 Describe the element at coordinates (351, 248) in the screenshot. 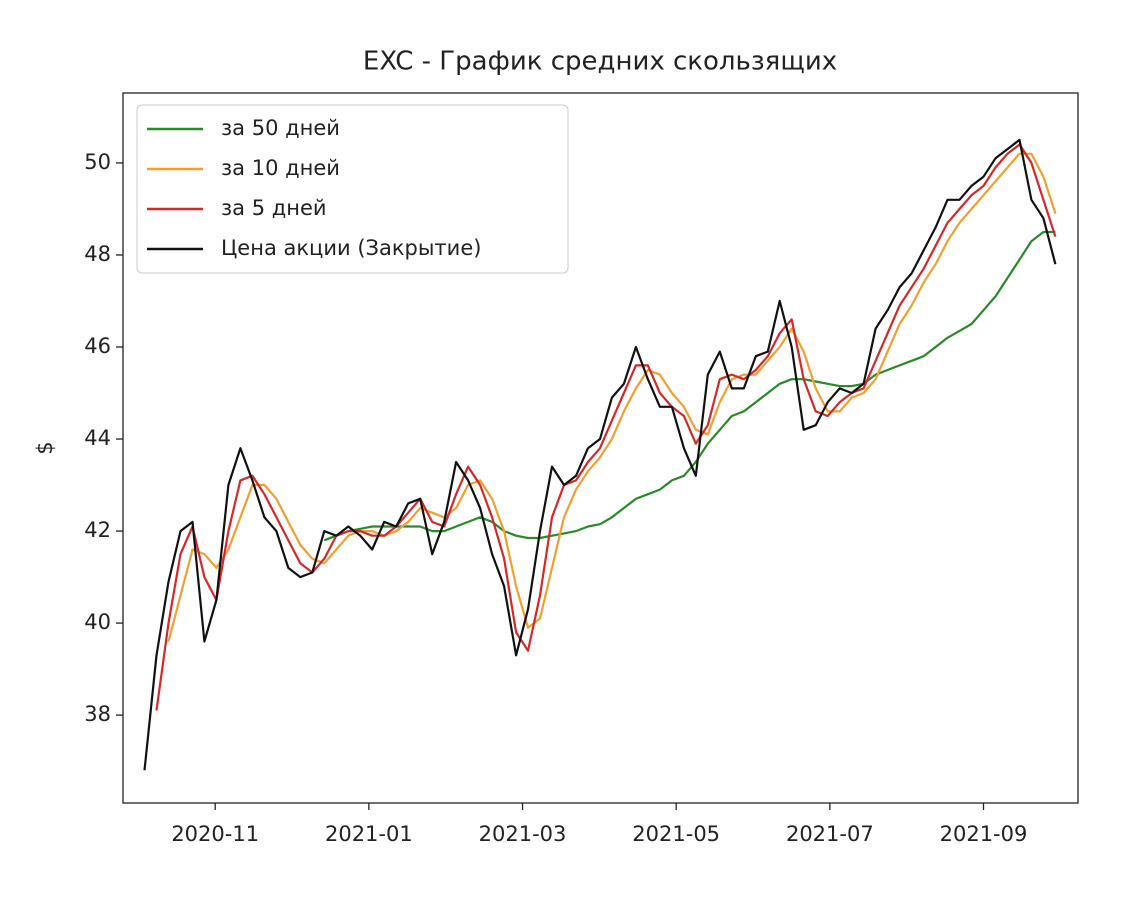

I see `legend-label: Цена акции (Закрытие)` at that location.